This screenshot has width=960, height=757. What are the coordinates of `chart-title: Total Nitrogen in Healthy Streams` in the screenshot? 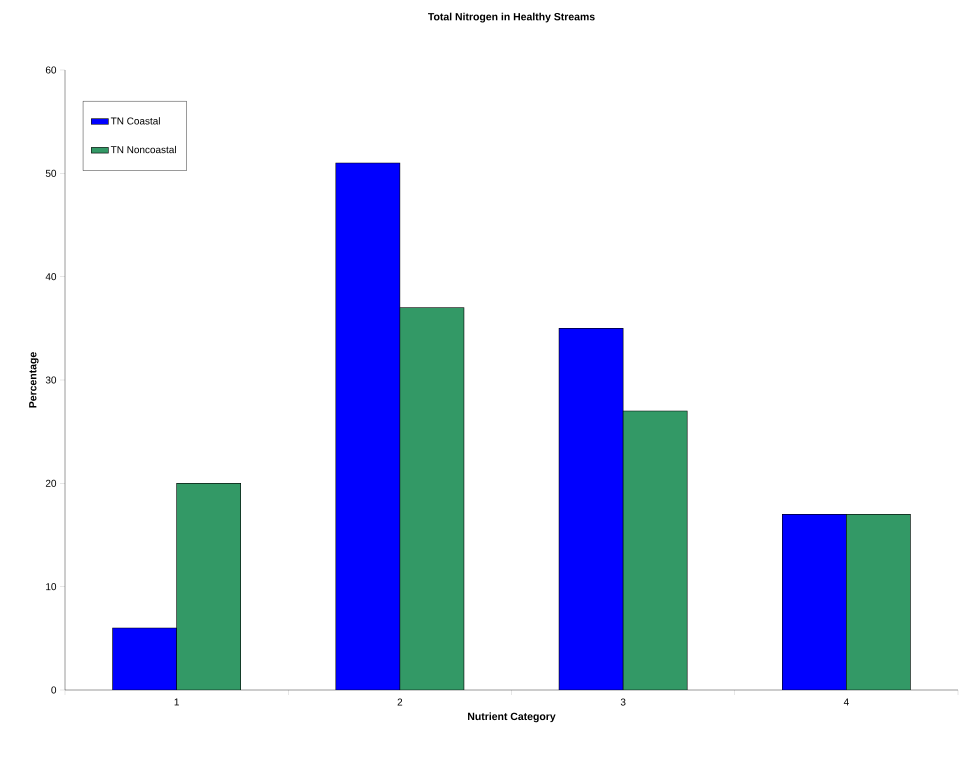 It's located at (511, 17).